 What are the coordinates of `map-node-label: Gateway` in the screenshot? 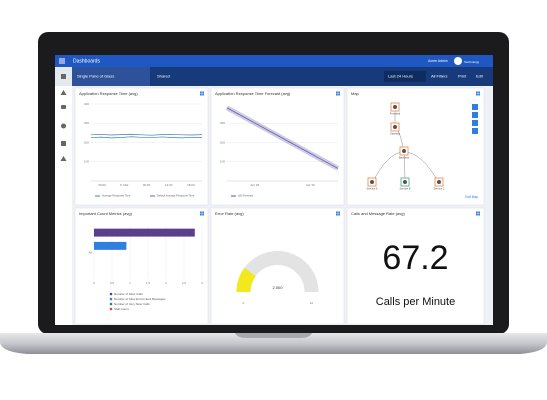 It's located at (395, 134).